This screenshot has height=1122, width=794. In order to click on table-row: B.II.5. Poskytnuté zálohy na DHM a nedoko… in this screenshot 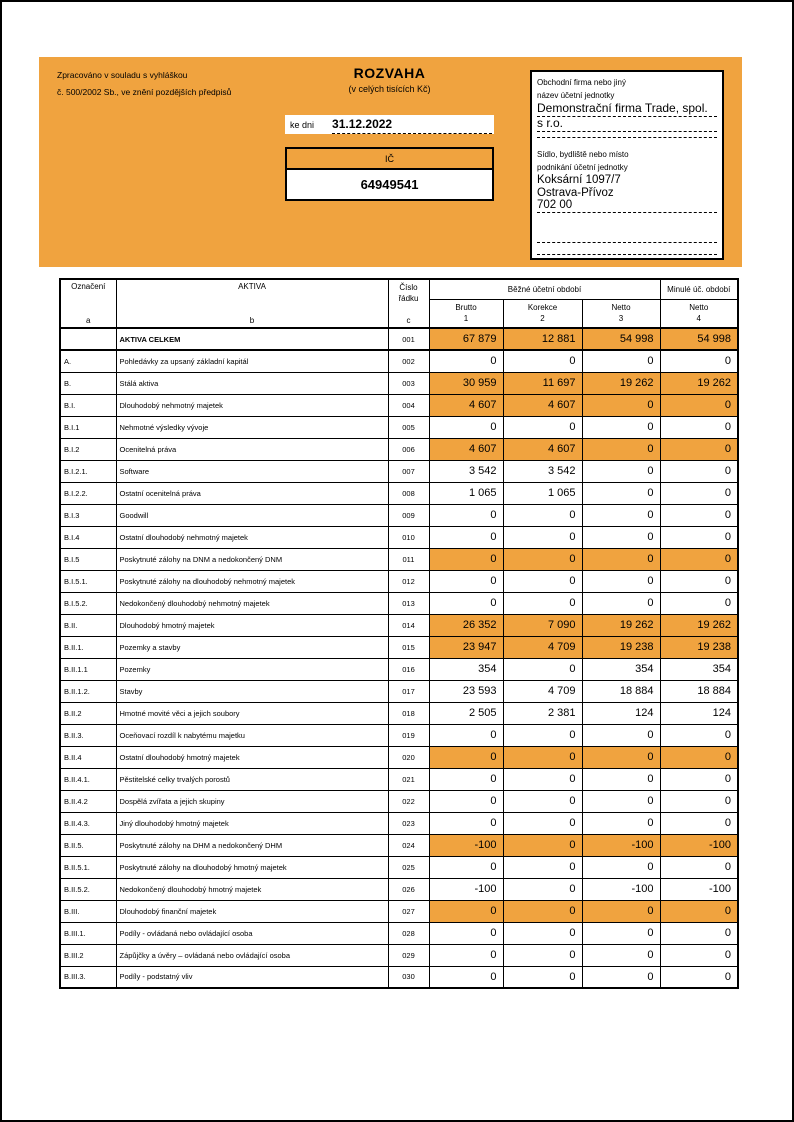, I will do `click(399, 845)`.